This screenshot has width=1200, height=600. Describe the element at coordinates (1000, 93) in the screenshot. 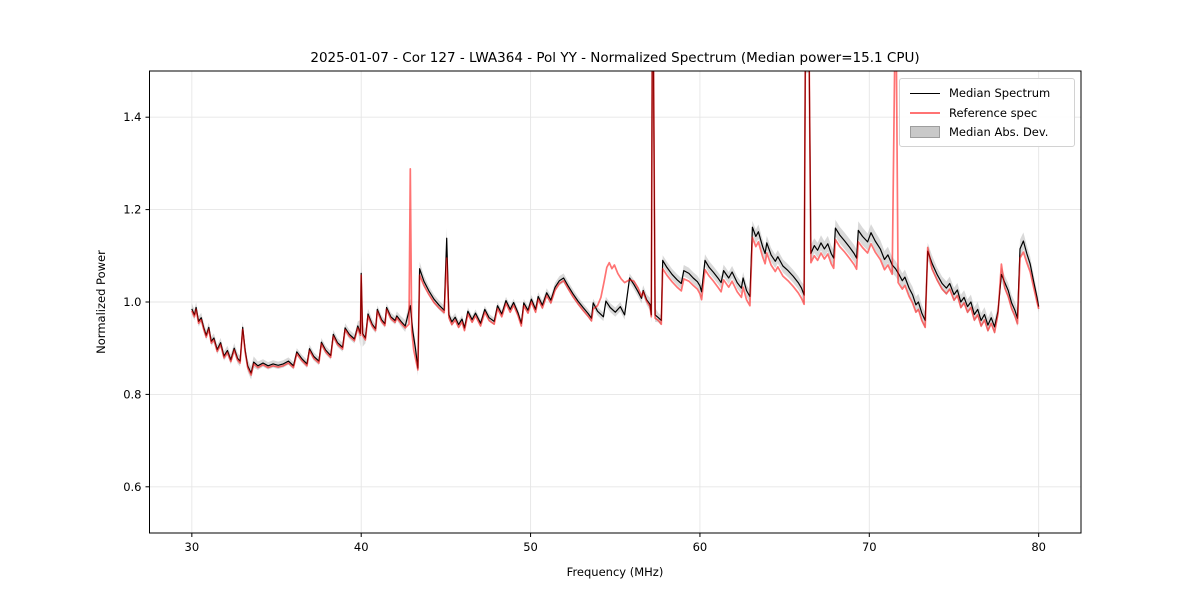

I see `legend-label-median-spectrum: Median Spectrum` at that location.